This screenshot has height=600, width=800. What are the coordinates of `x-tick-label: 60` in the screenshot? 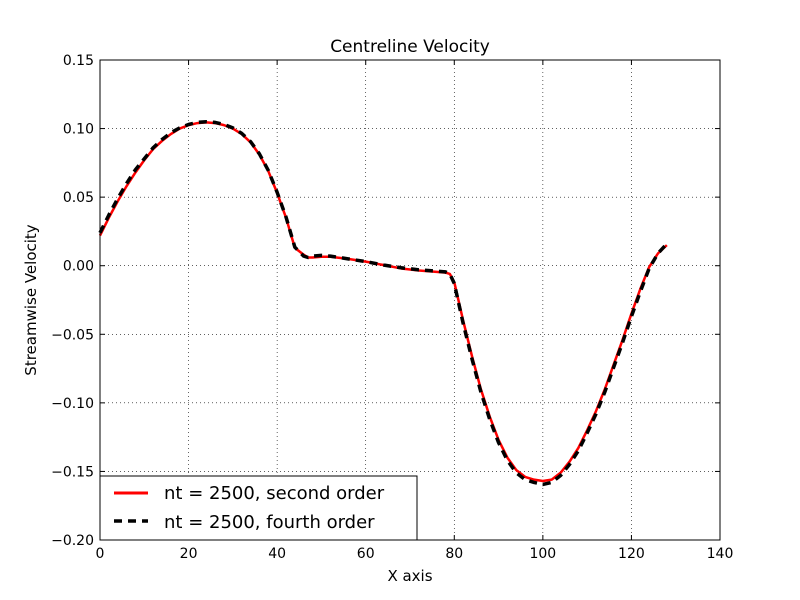 It's located at (366, 554).